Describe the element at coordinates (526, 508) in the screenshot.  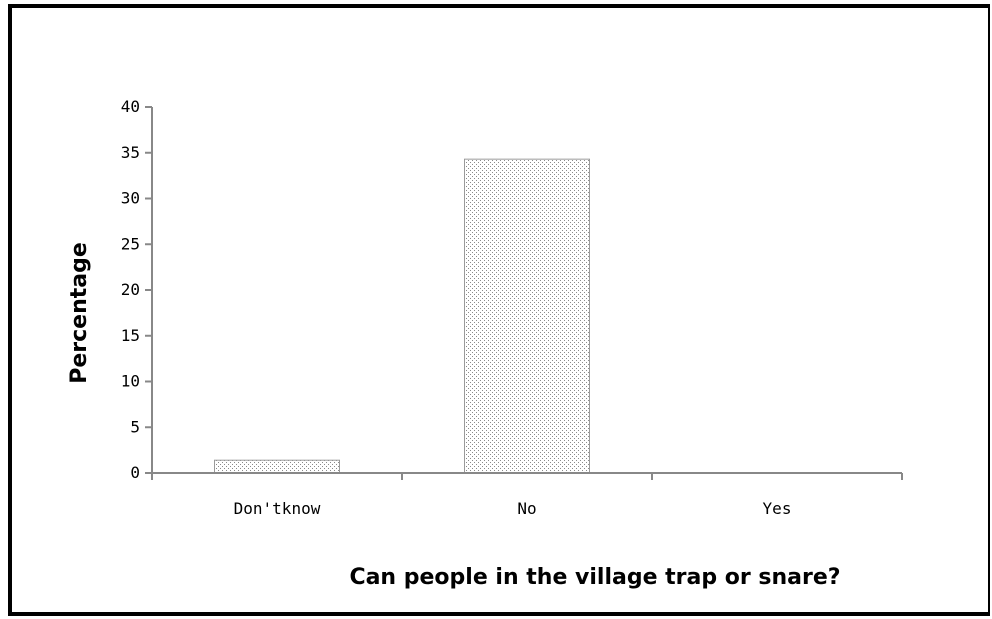
I see `x-category-label: No` at that location.